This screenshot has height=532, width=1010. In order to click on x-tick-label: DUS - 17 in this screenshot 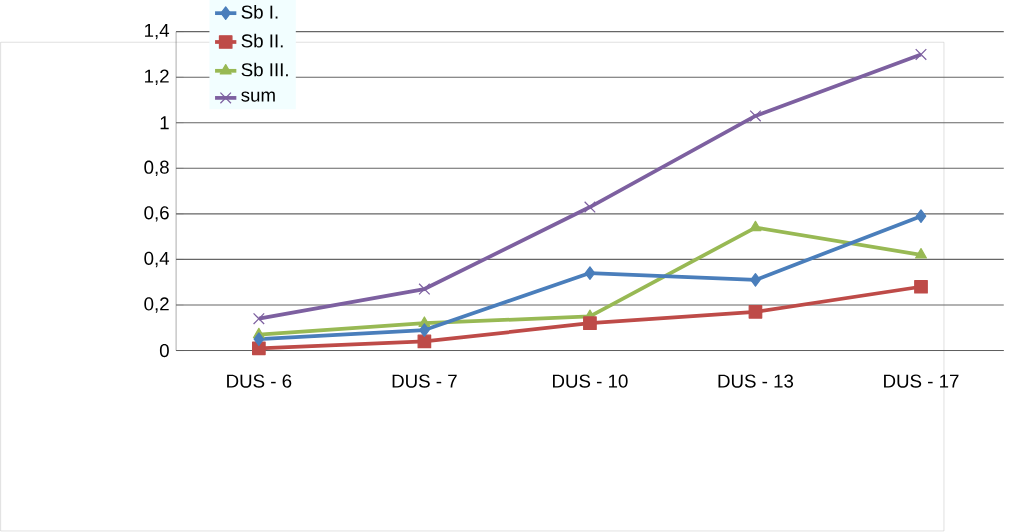, I will do `click(921, 381)`.